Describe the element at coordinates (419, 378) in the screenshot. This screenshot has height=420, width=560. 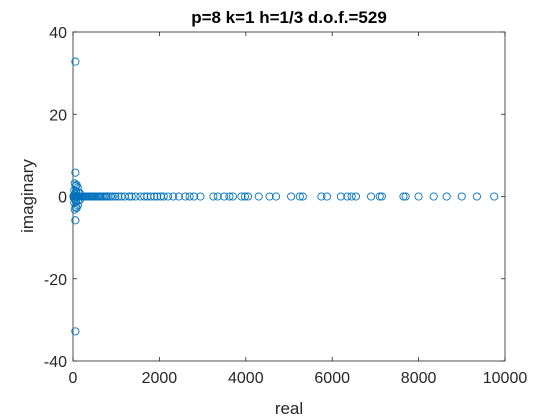
I see `x-tick-label: 8000` at that location.